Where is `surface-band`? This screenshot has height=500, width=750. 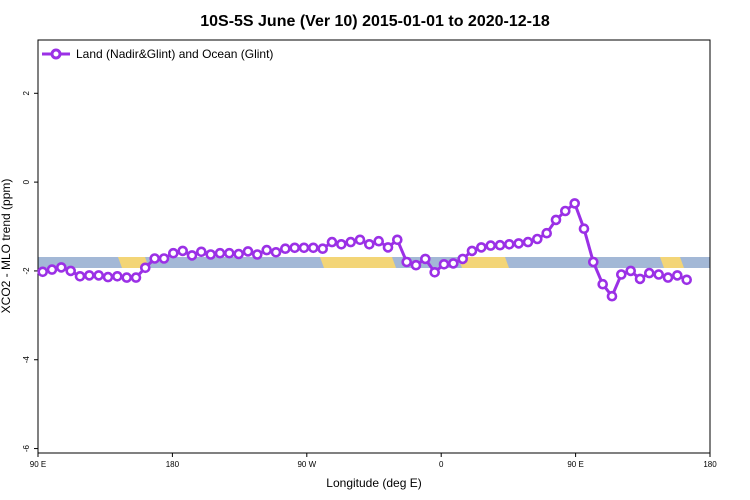 surface-band is located at coordinates (374, 262).